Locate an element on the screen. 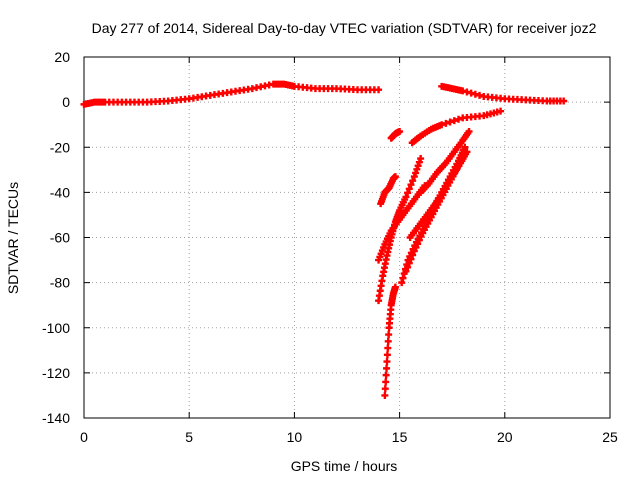 This screenshot has width=640, height=480. y-tick-label: -60 is located at coordinates (60, 238).